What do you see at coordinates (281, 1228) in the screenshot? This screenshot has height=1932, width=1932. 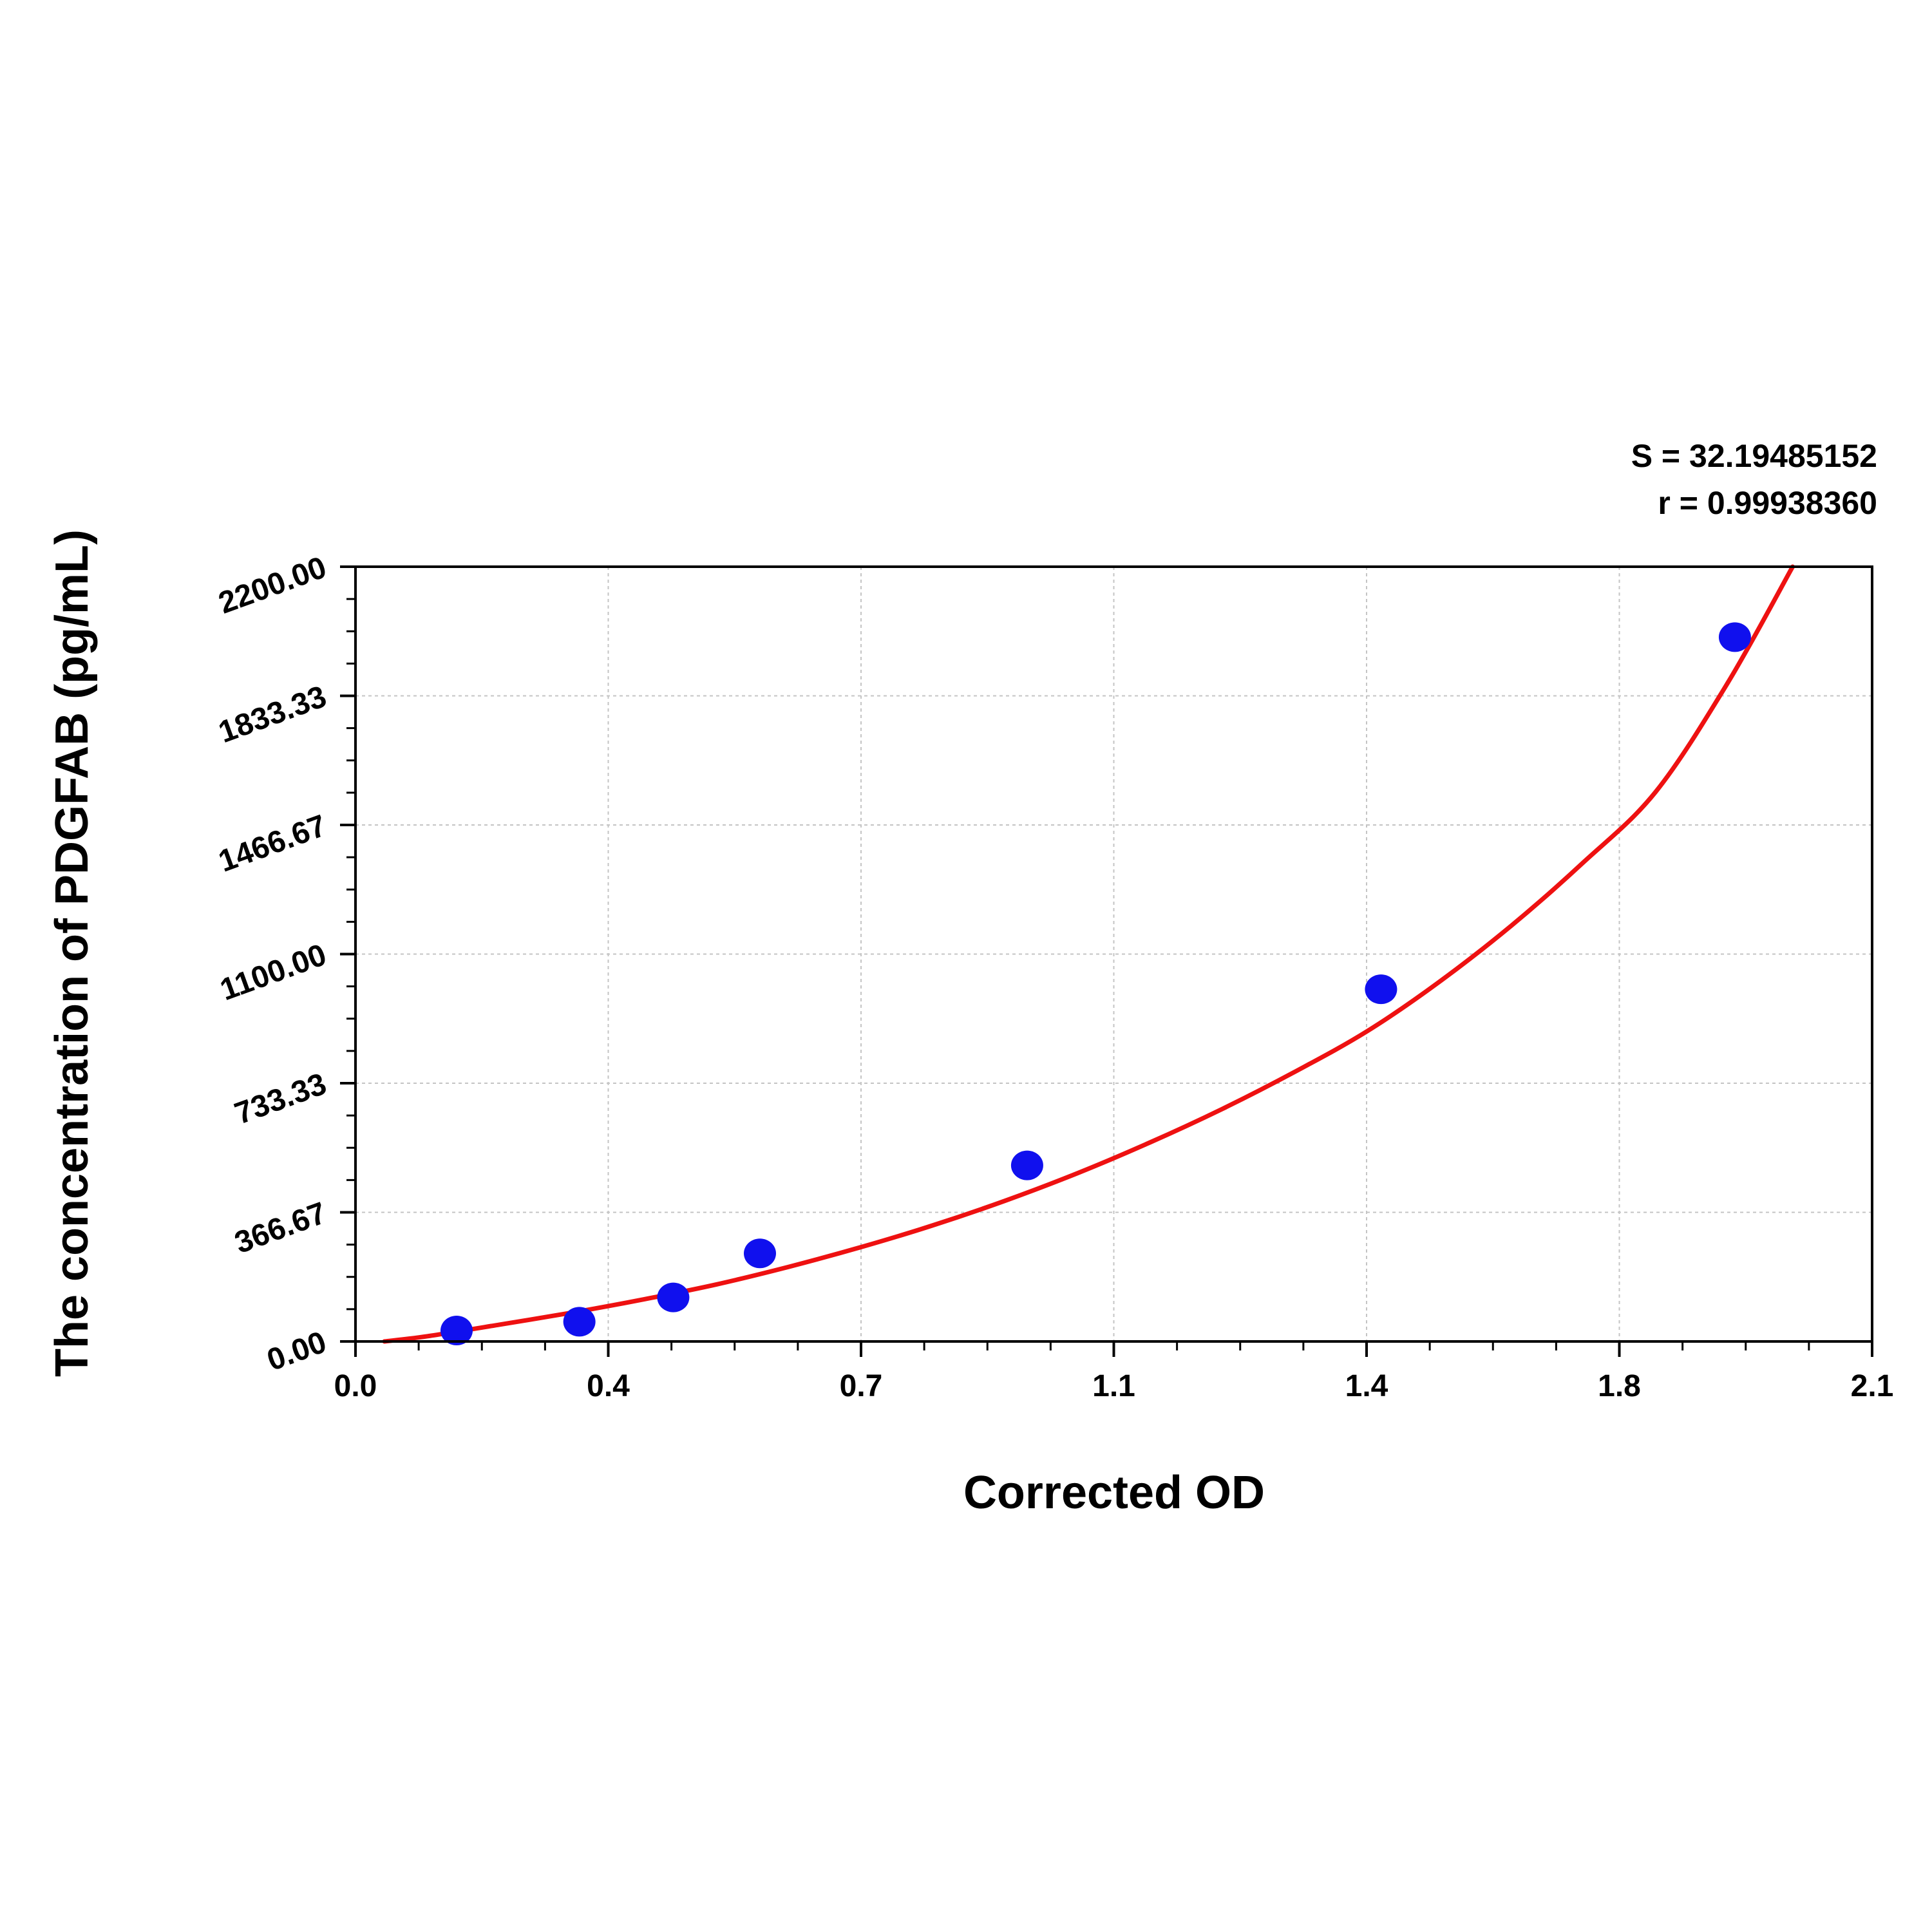 I see `y-tick-label: 366.67` at bounding box center [281, 1228].